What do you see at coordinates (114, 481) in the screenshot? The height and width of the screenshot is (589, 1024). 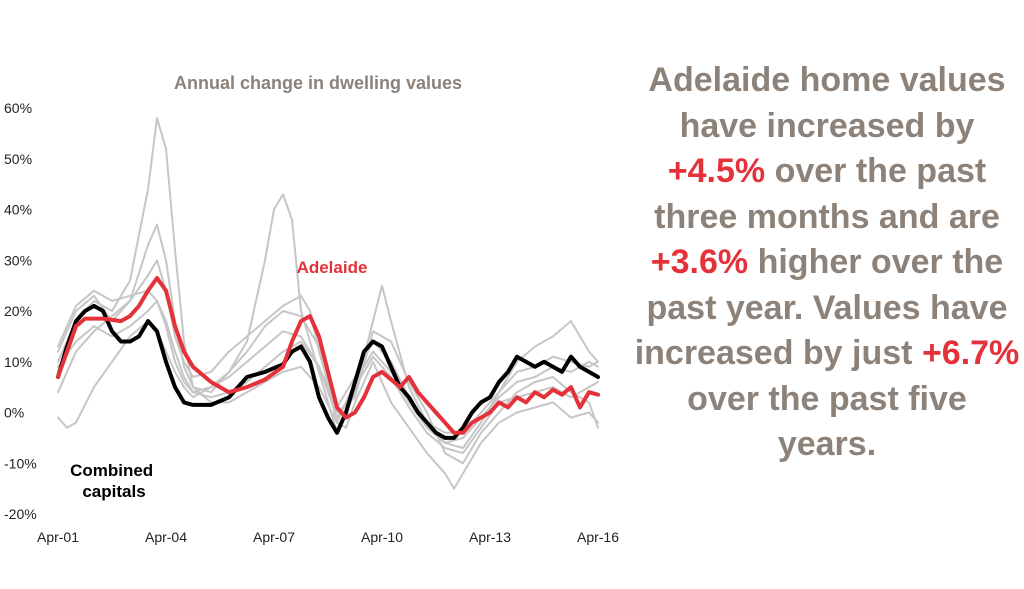 I see `combined-capitals-label: Combined capitals` at bounding box center [114, 481].